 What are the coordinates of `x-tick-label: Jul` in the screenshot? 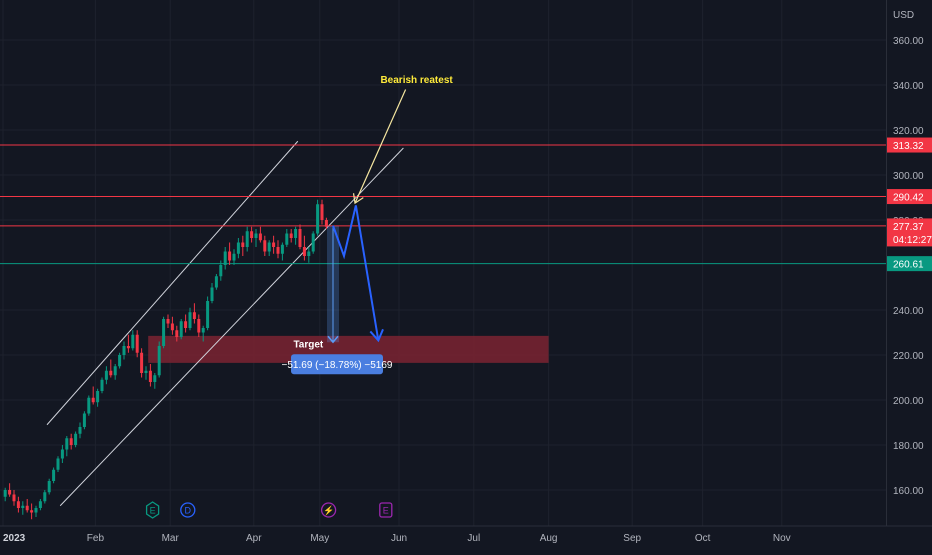 It's located at (473, 538).